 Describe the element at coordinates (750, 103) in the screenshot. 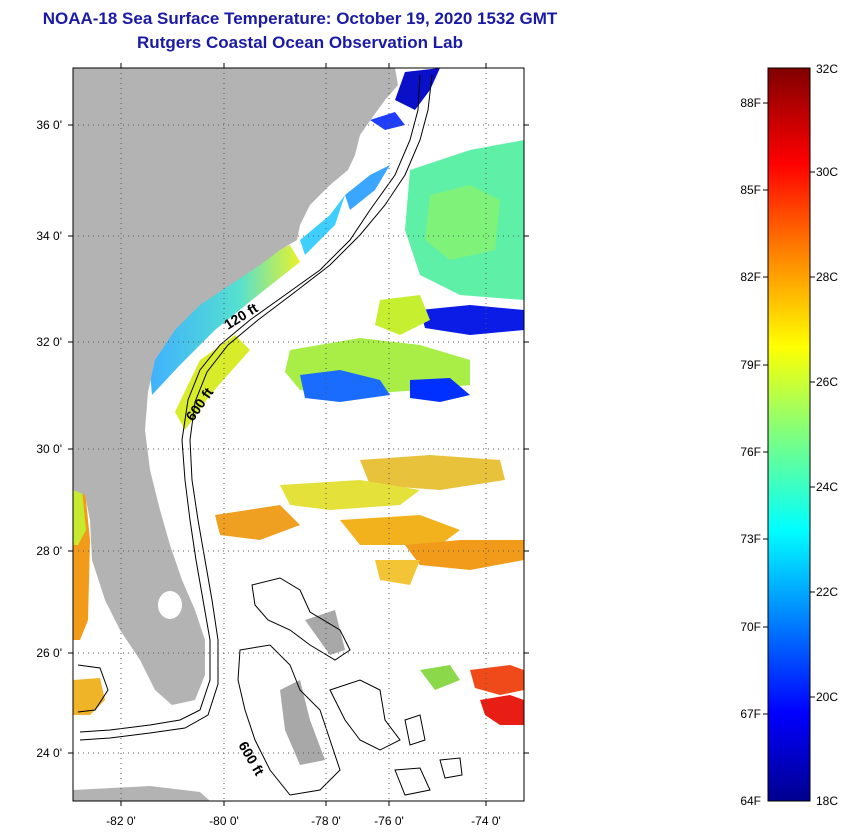

I see `colorbar-label-f: 88F` at that location.